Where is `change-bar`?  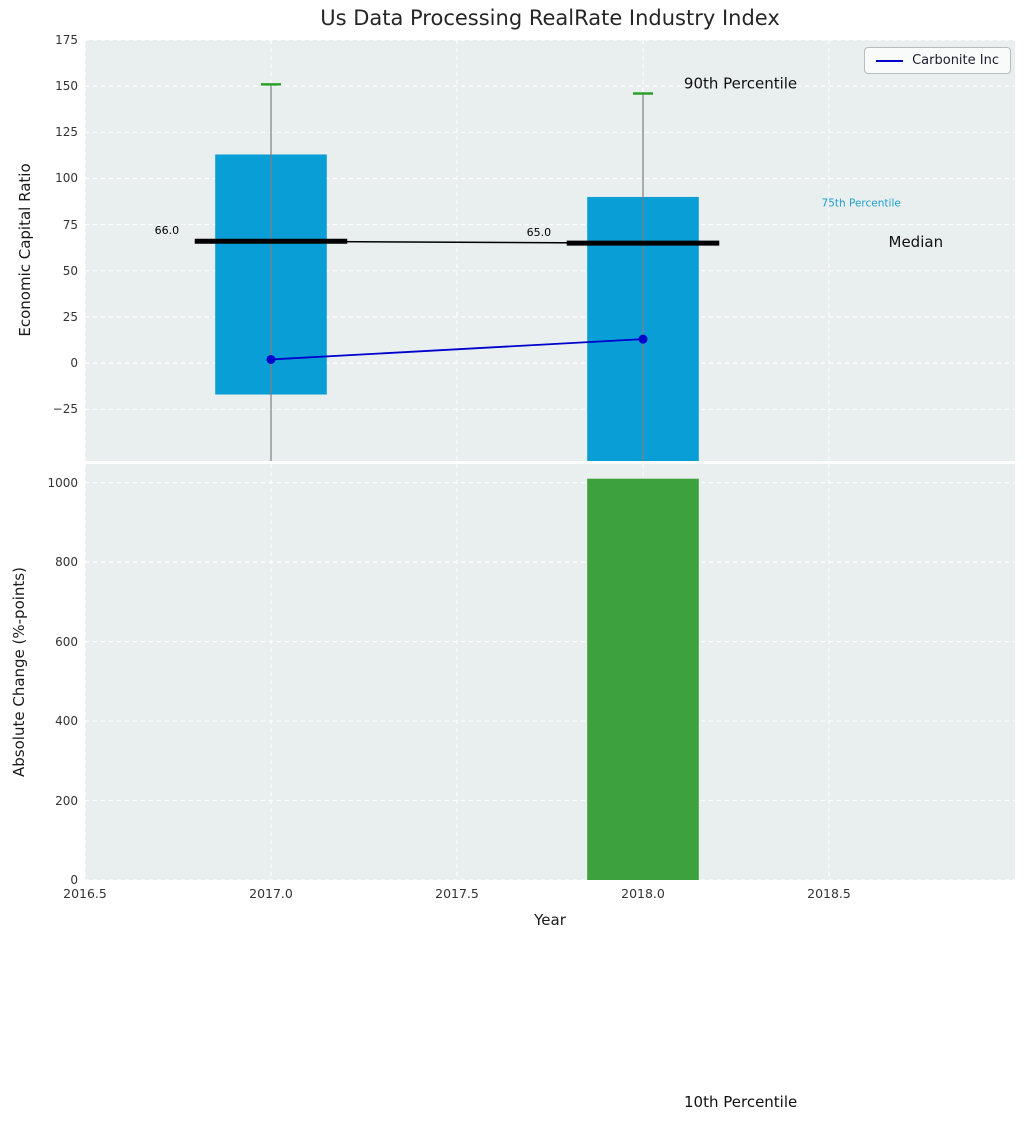
change-bar is located at coordinates (643, 679).